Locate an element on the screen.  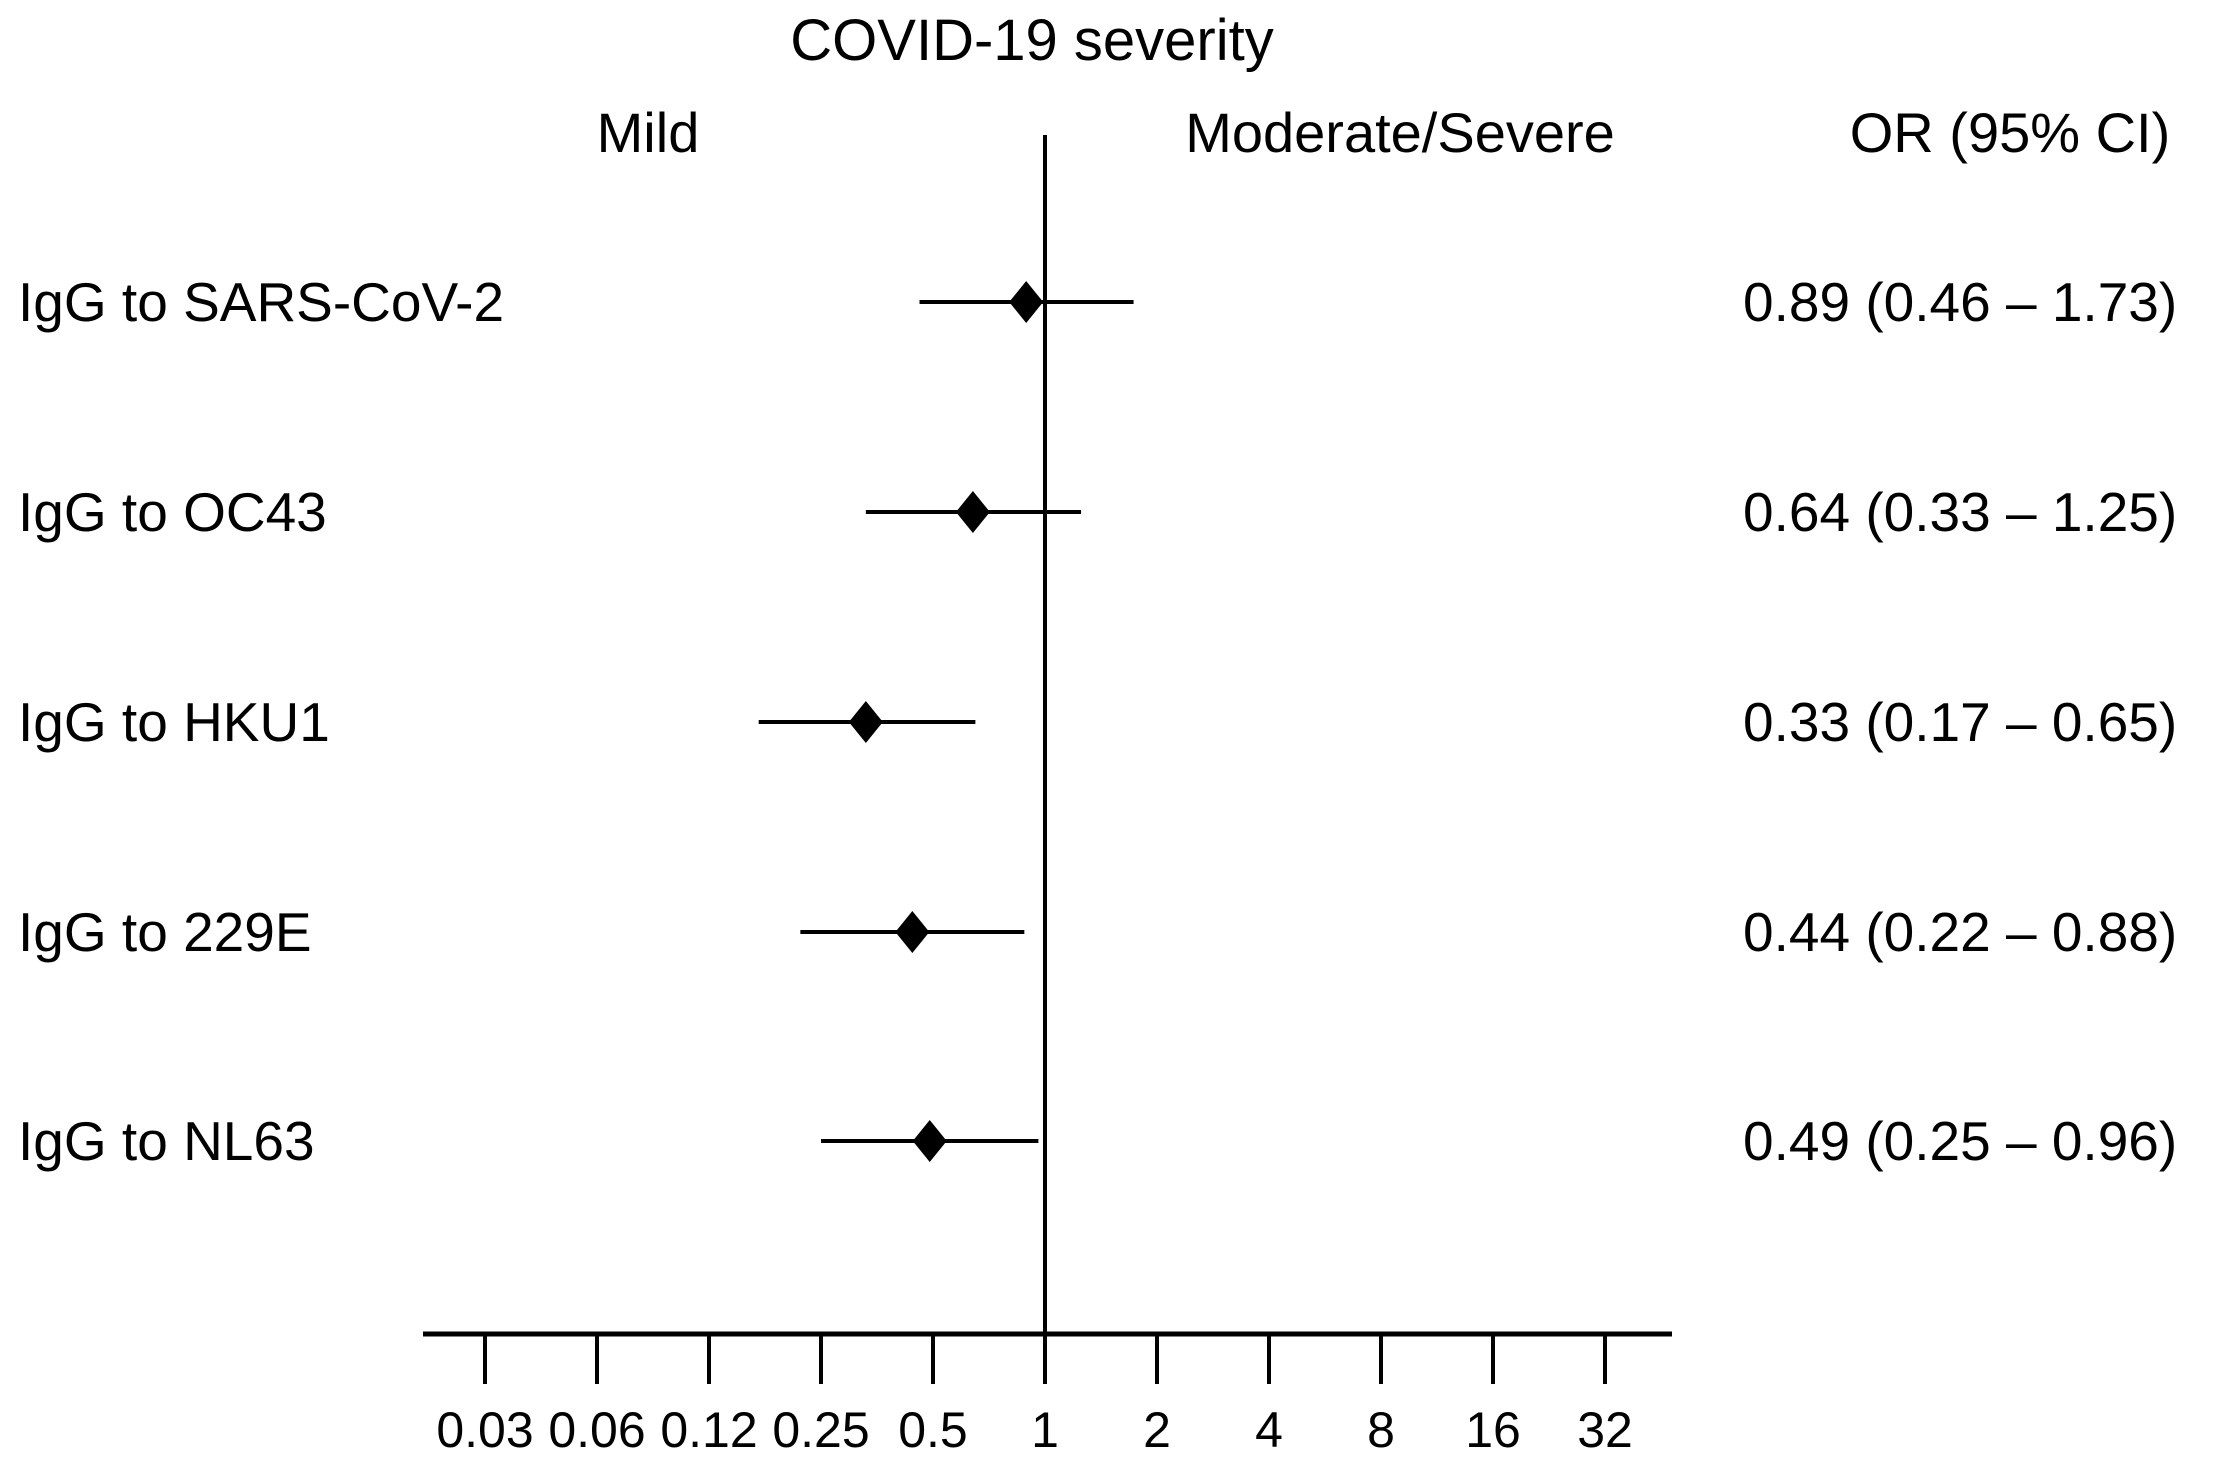
x-axis-tick-label: 0.25 is located at coordinates (820, 1430).